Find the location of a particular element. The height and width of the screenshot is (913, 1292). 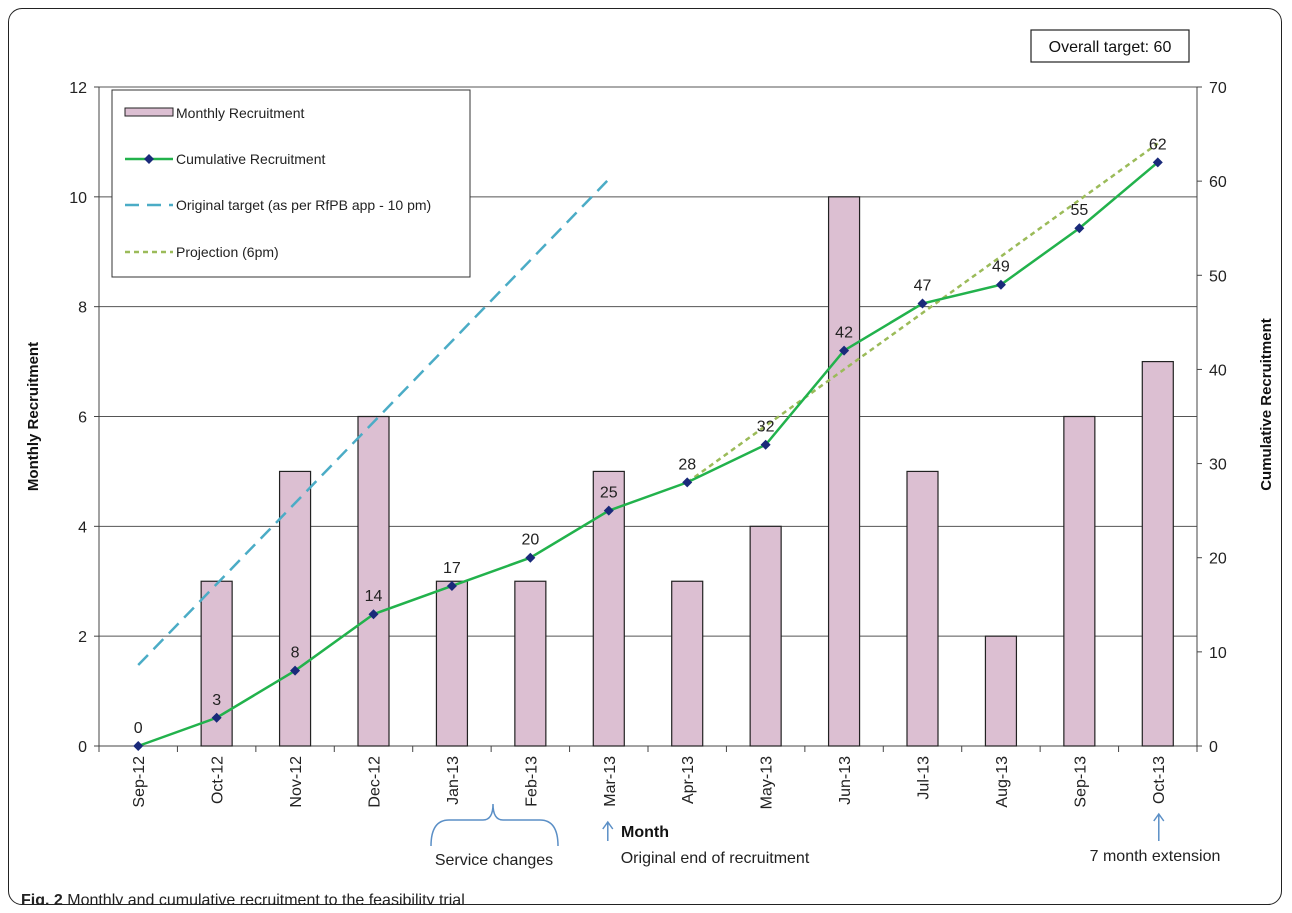

projection-line is located at coordinates (922, 313).